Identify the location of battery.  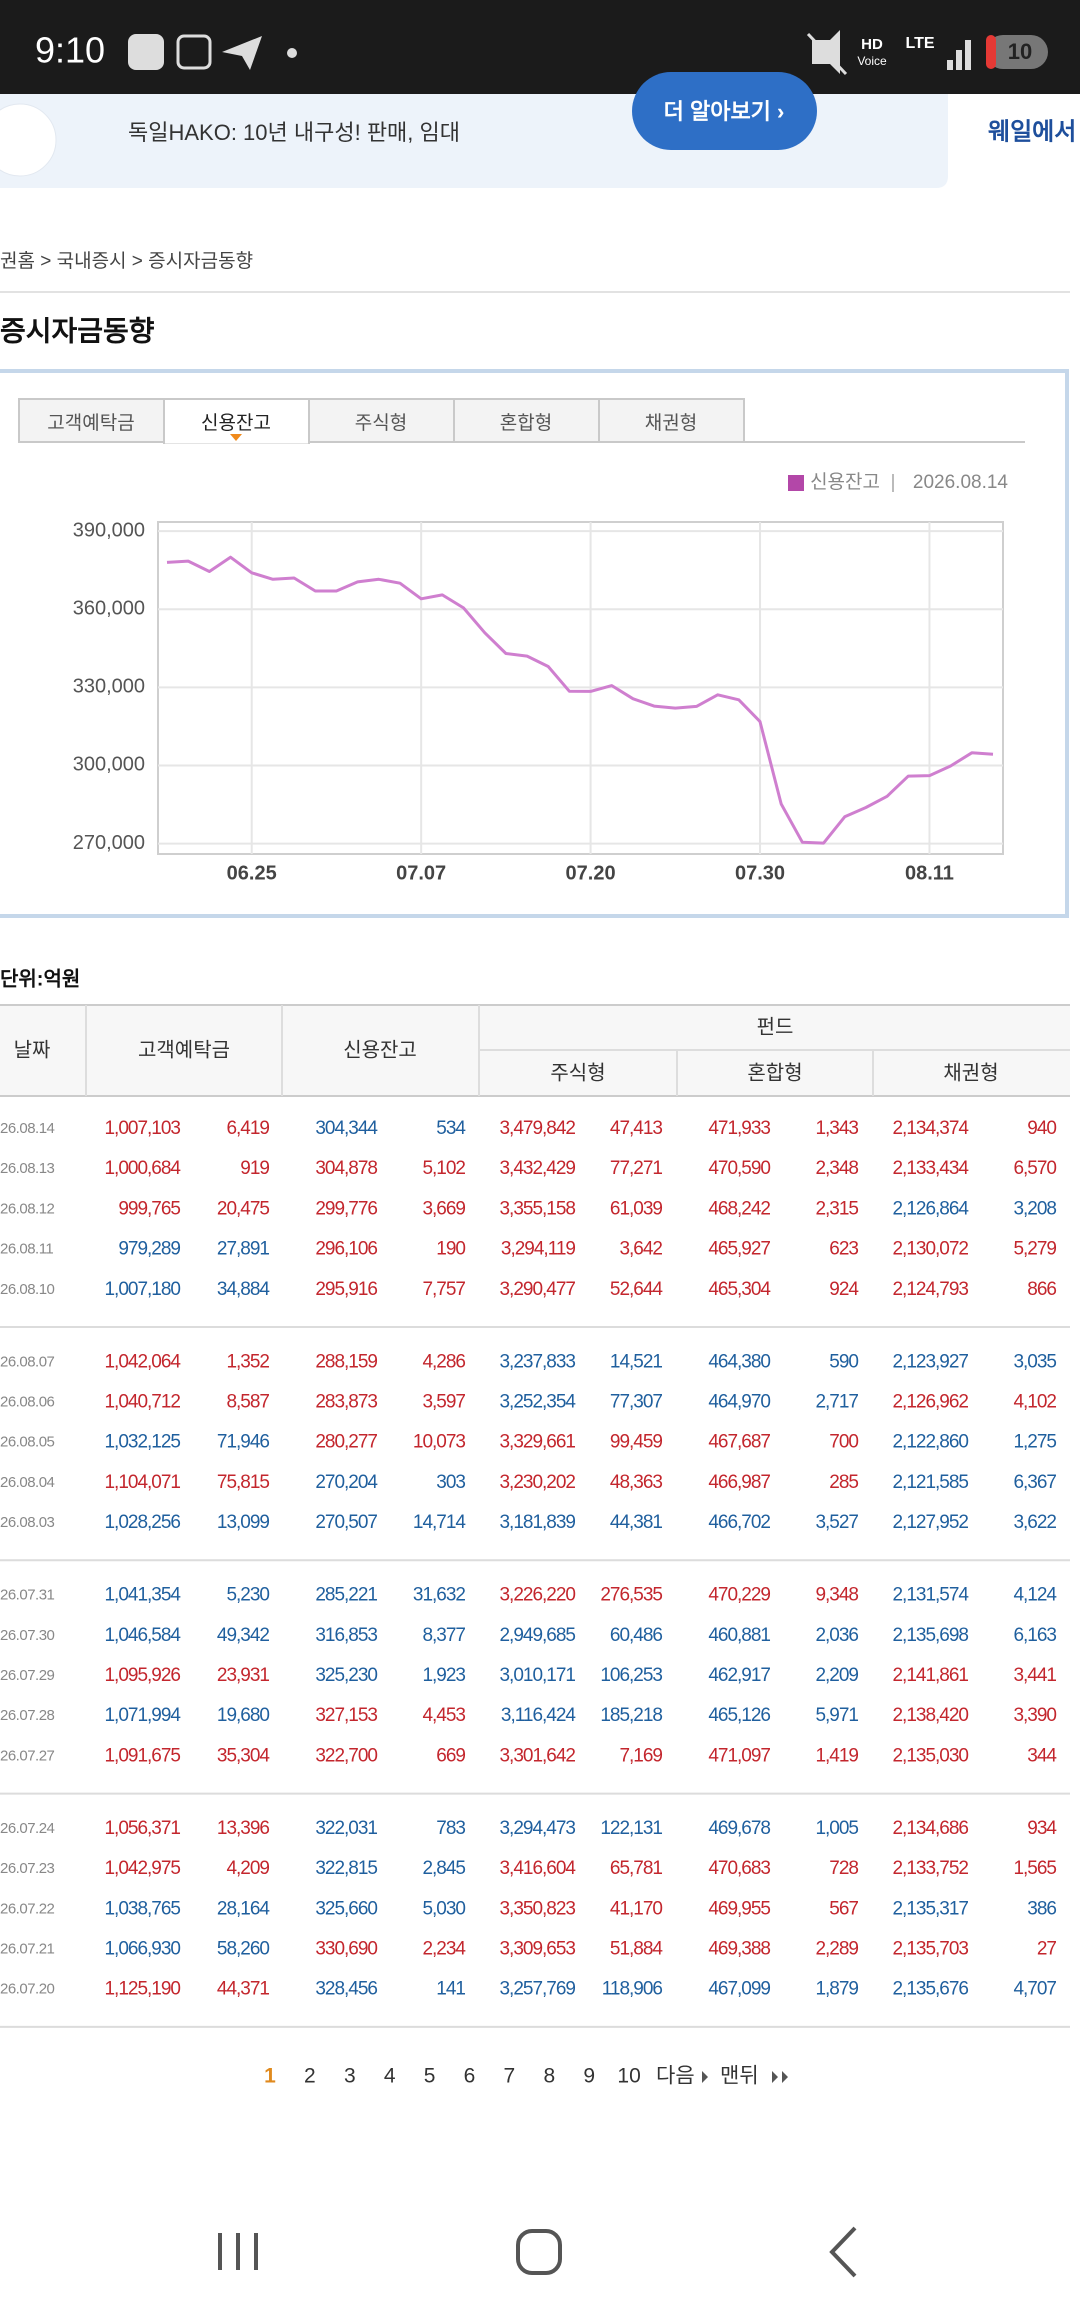
(1017, 52).